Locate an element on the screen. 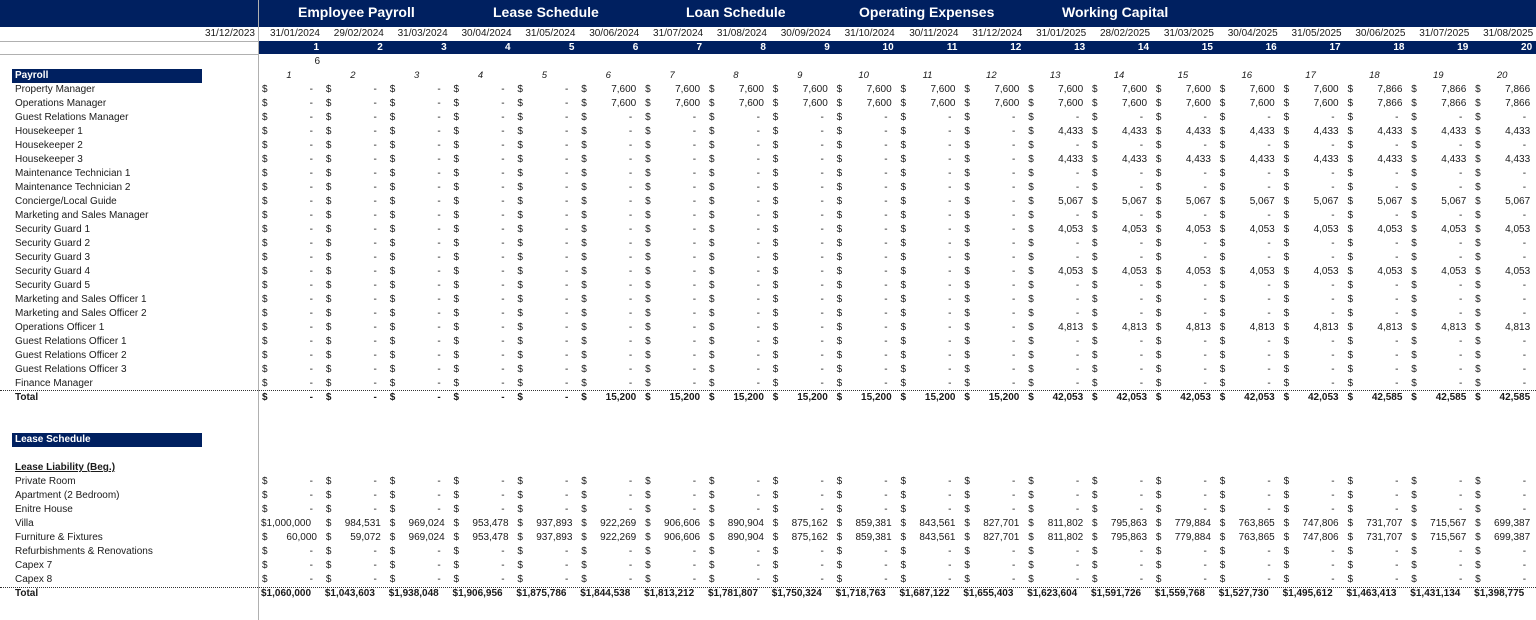 Image resolution: width=1536 pixels, height=620 pixels. value-cell: $7,866 is located at coordinates (1440, 90).